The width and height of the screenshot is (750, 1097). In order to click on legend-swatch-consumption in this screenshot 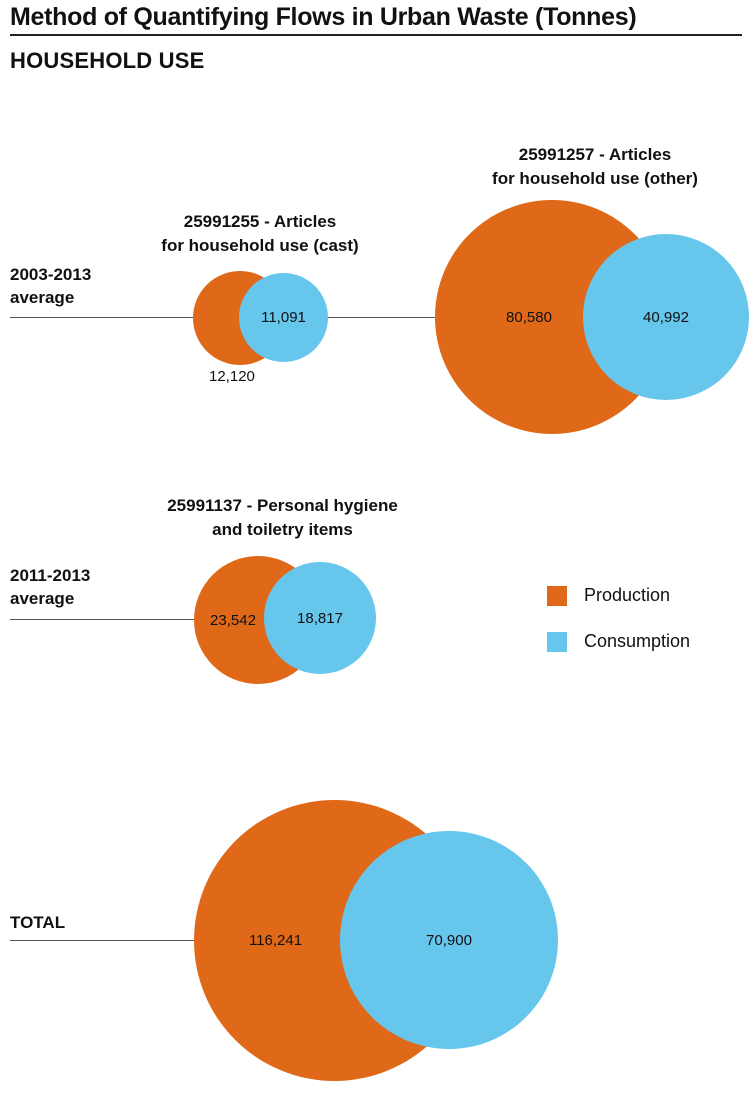, I will do `click(557, 641)`.